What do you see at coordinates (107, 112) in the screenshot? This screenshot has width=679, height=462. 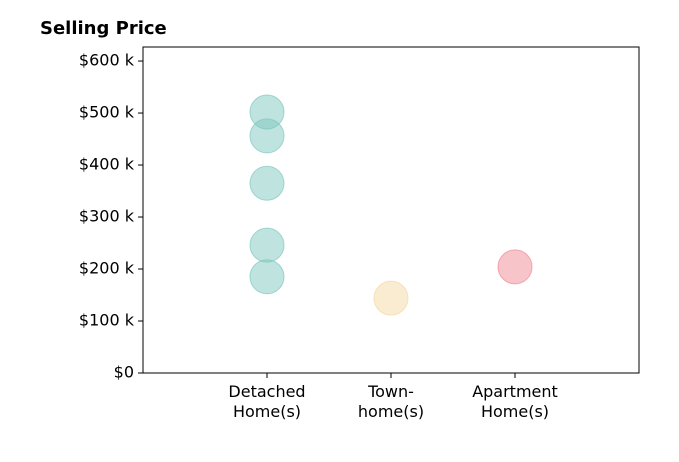 I see `y-tick-label: $500 k` at bounding box center [107, 112].